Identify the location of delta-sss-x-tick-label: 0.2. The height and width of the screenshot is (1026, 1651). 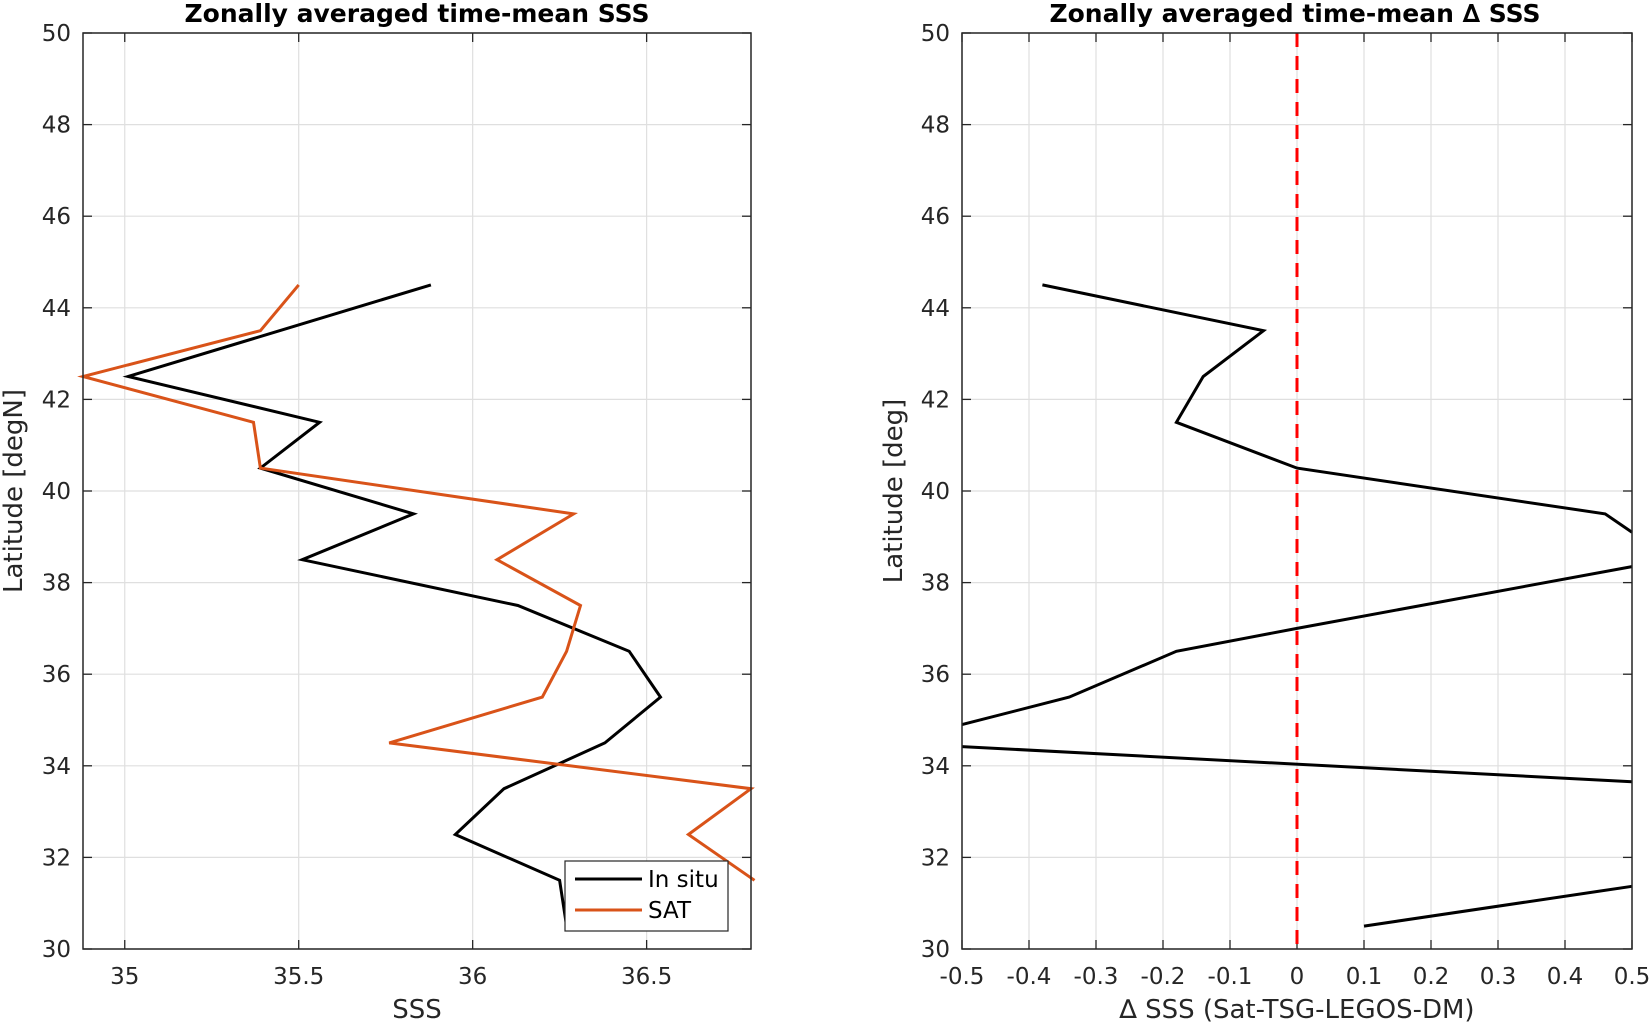
(1431, 977).